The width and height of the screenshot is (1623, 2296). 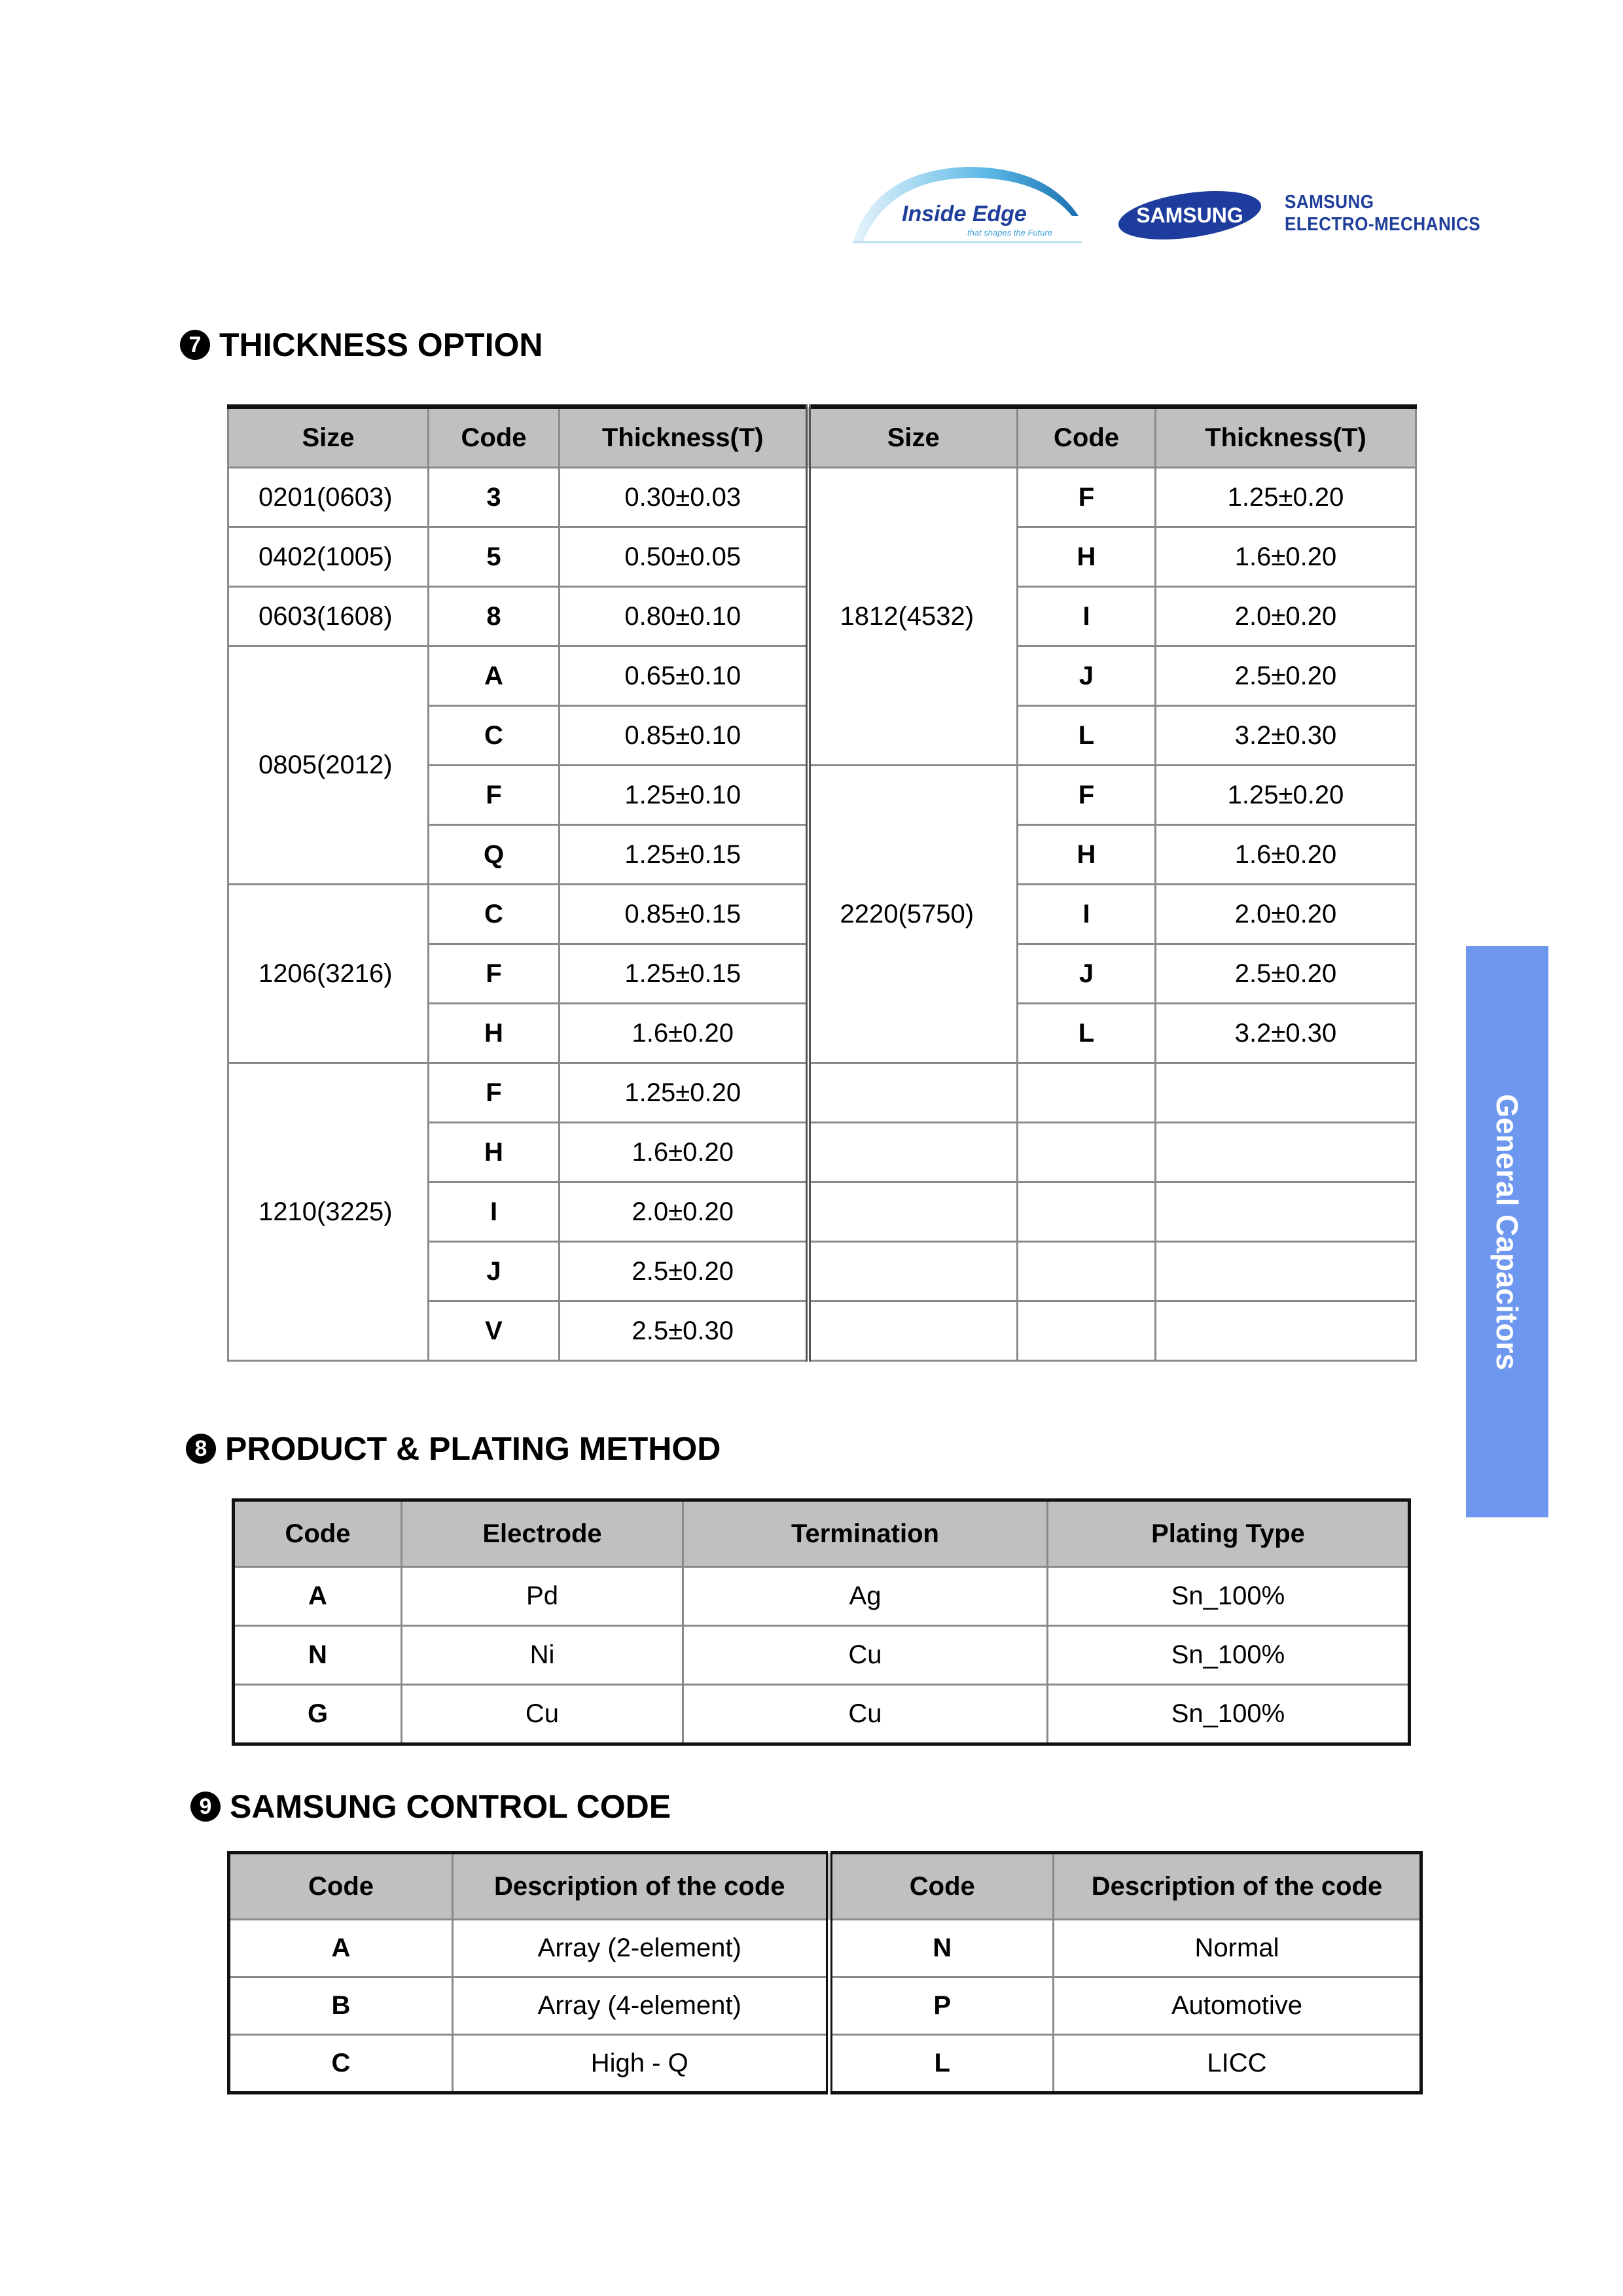 I want to click on thickness-cell: 0.65±0.10, so click(x=683, y=676).